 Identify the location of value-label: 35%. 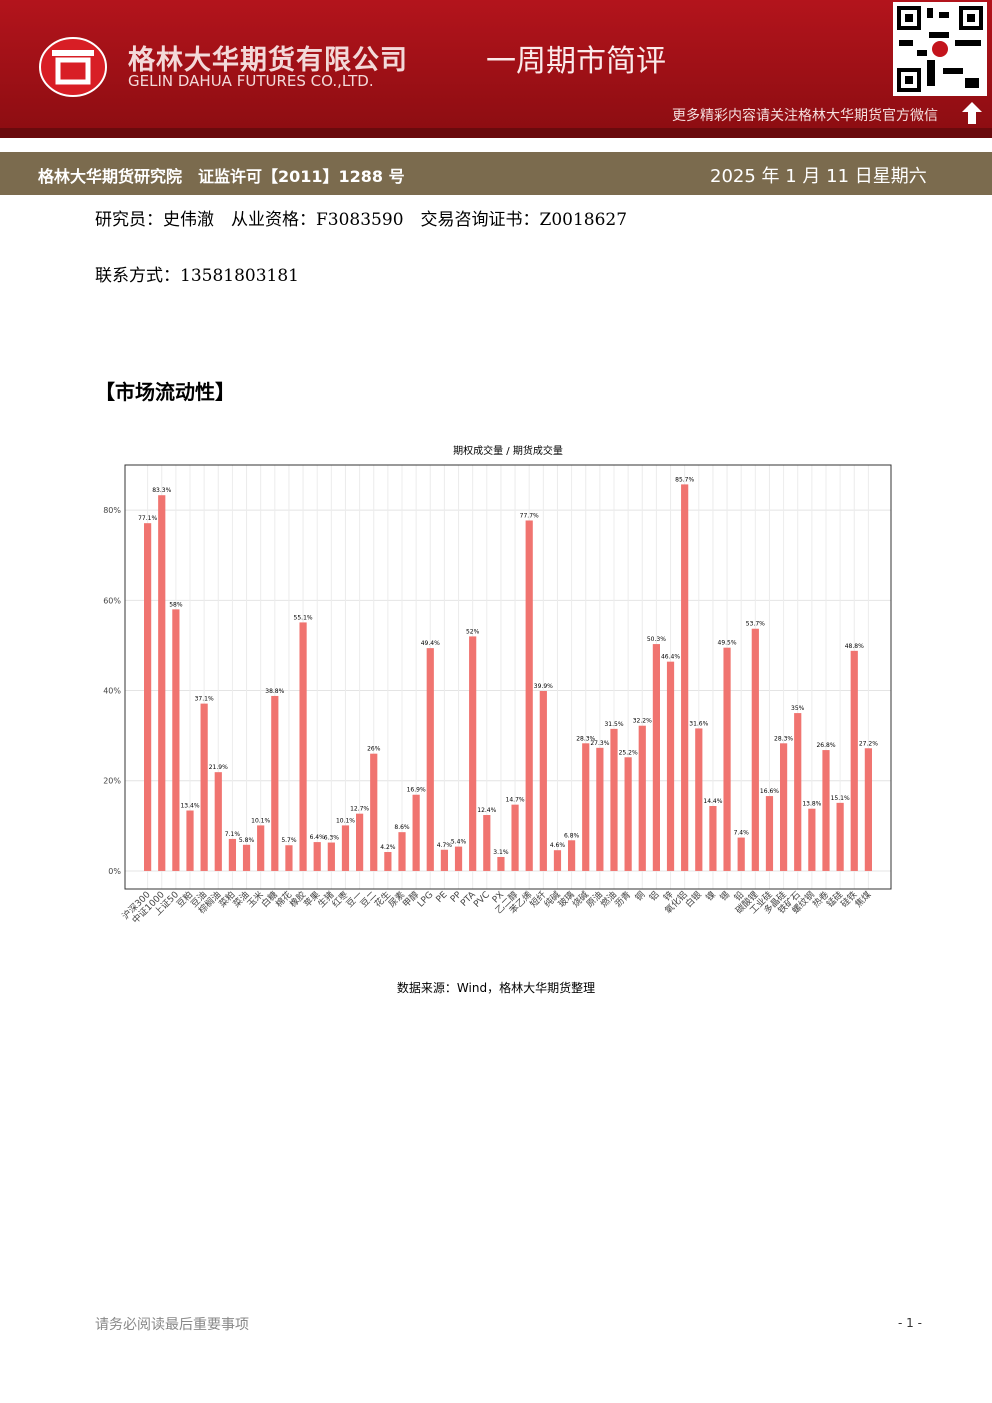
(798, 708).